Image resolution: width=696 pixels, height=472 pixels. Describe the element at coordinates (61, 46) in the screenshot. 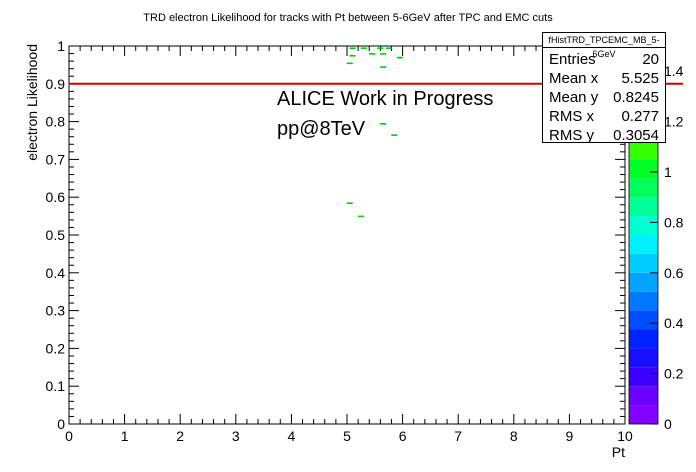

I see `y-tick-label: 1` at that location.